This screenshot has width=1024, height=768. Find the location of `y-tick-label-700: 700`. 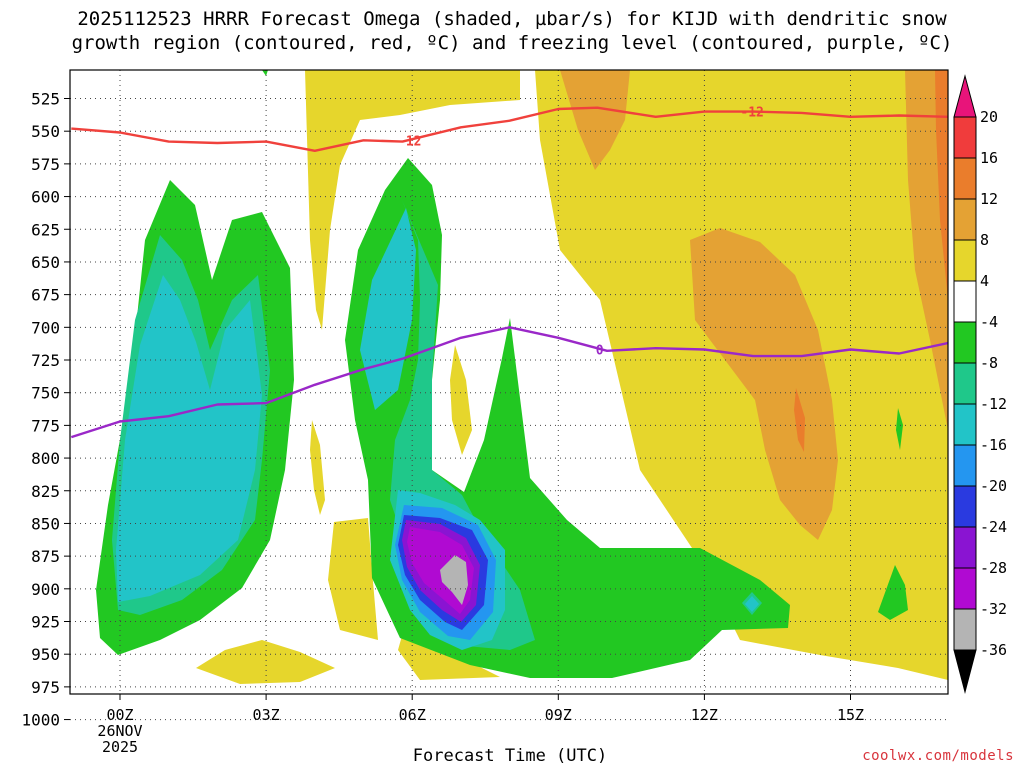

y-tick-label-700: 700 is located at coordinates (45, 327).